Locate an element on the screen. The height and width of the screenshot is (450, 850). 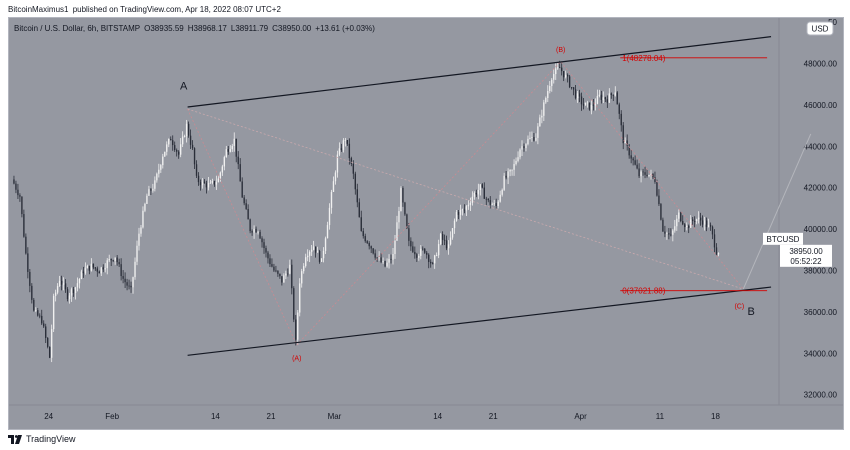
ohlc-value: H38968.17 is located at coordinates (208, 28).